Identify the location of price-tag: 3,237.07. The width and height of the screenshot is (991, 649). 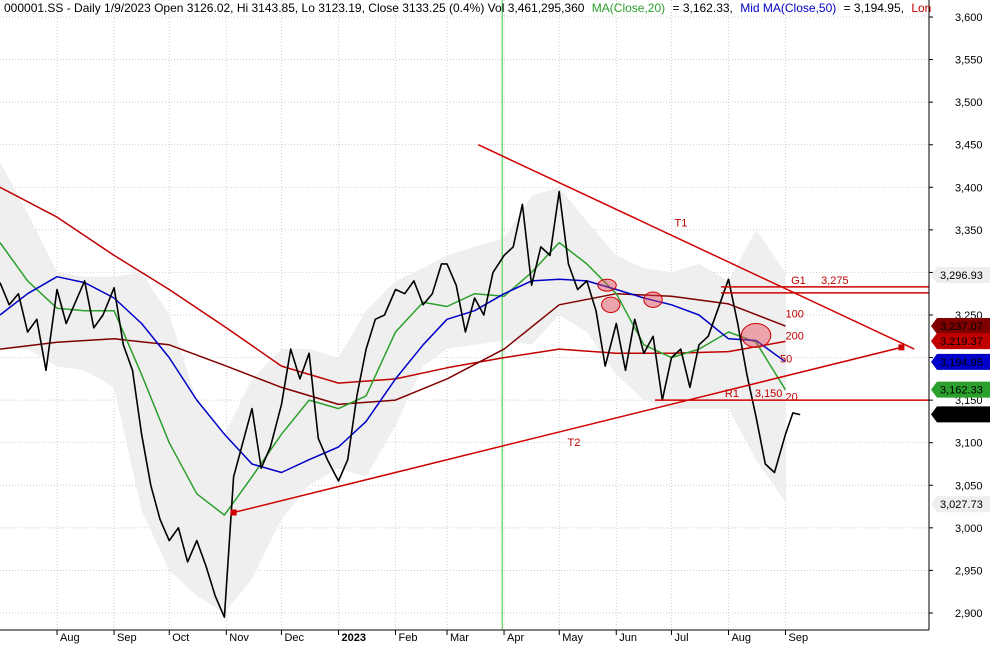
(960, 326).